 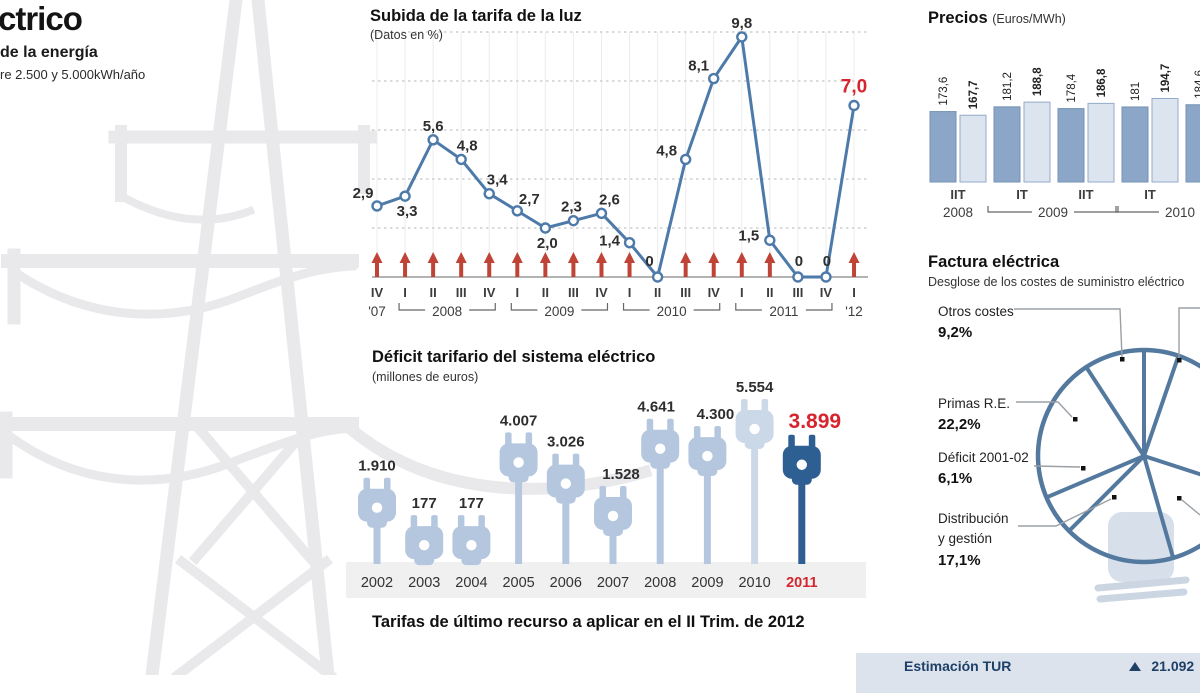 I want to click on deficit-chart-subtitle: (millones de euros), so click(x=425, y=377).